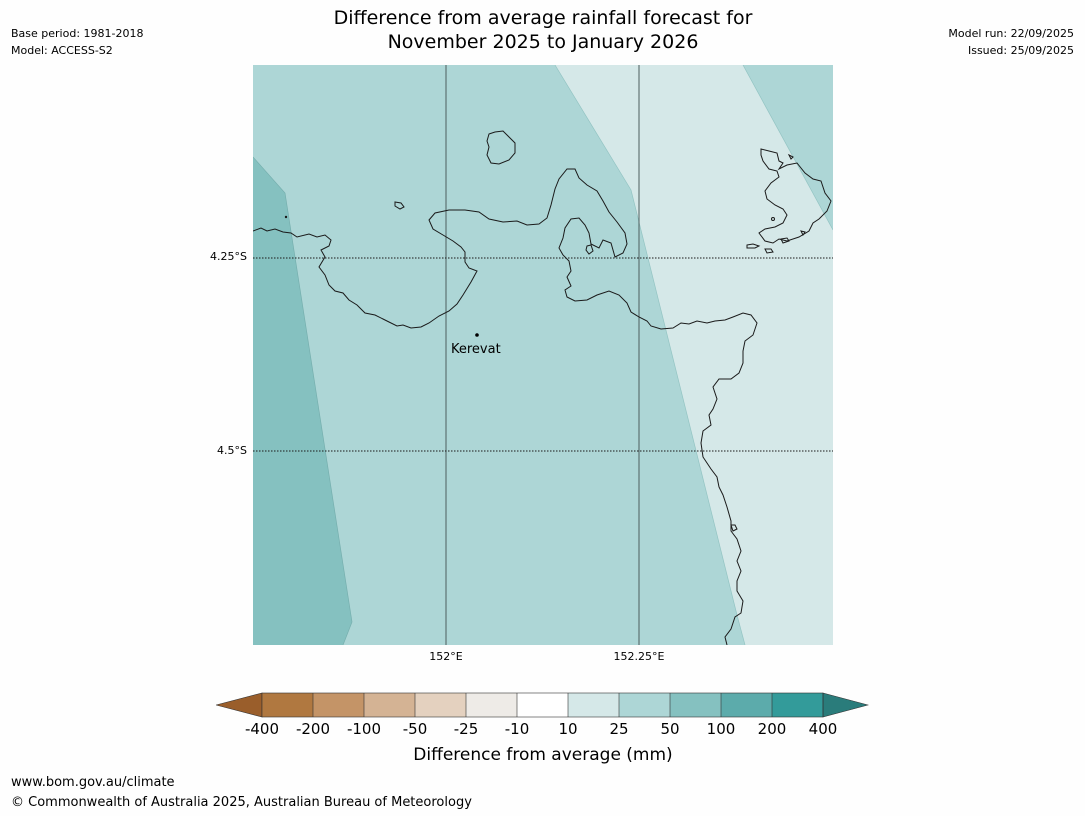 The width and height of the screenshot is (1085, 816). I want to click on colorbar-tick: 25, so click(619, 729).